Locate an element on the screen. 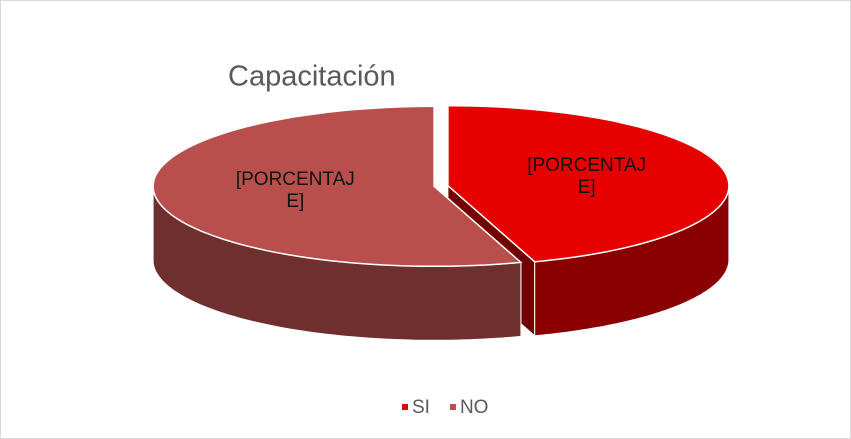 The height and width of the screenshot is (439, 851). chart-title: Capacitación is located at coordinates (312, 77).